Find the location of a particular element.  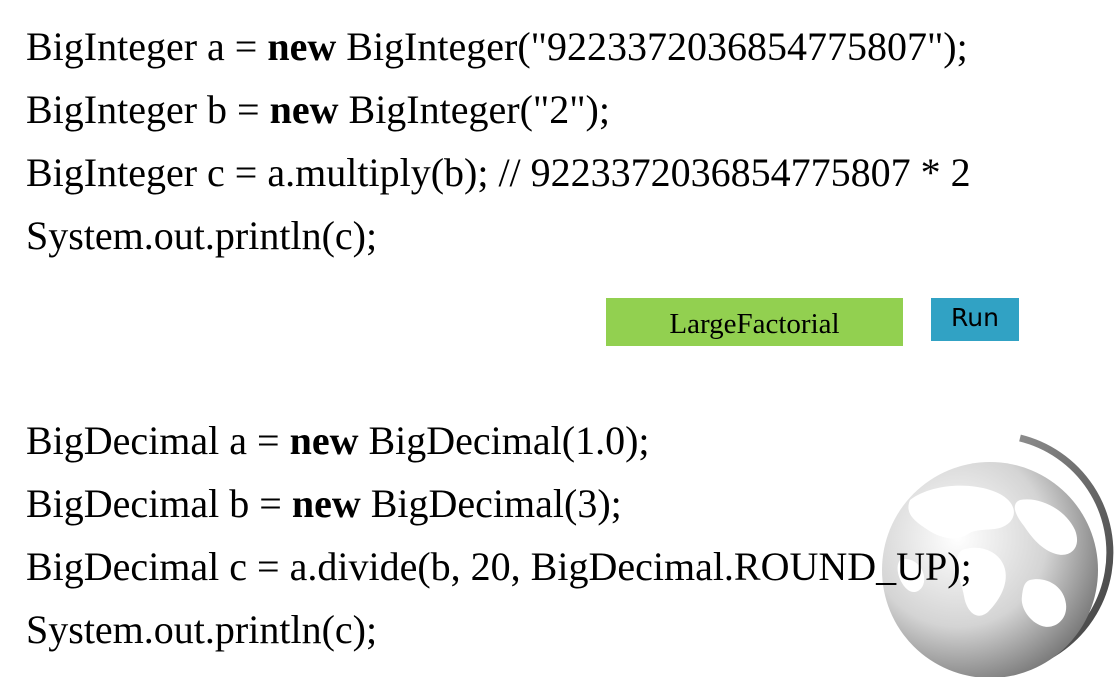

code-line: BigDecimal b = new BigDecimal(3); is located at coordinates (499, 503).